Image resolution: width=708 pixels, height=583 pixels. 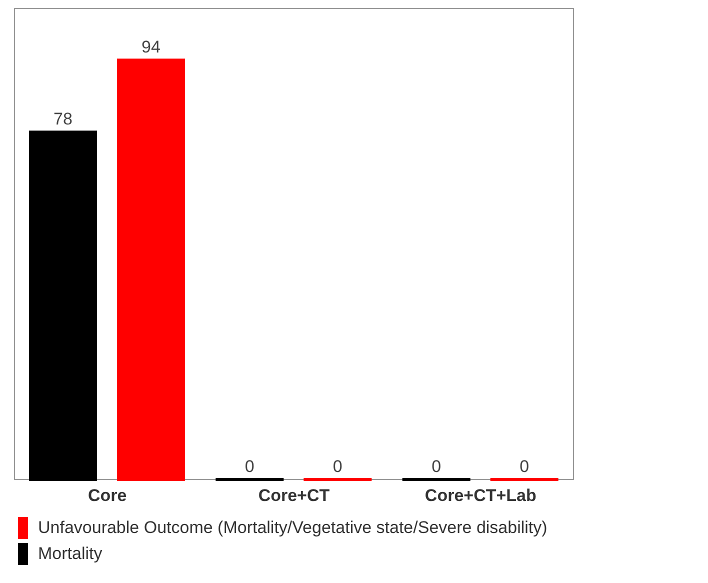 I want to click on x-tick-label: Core, so click(x=107, y=496).